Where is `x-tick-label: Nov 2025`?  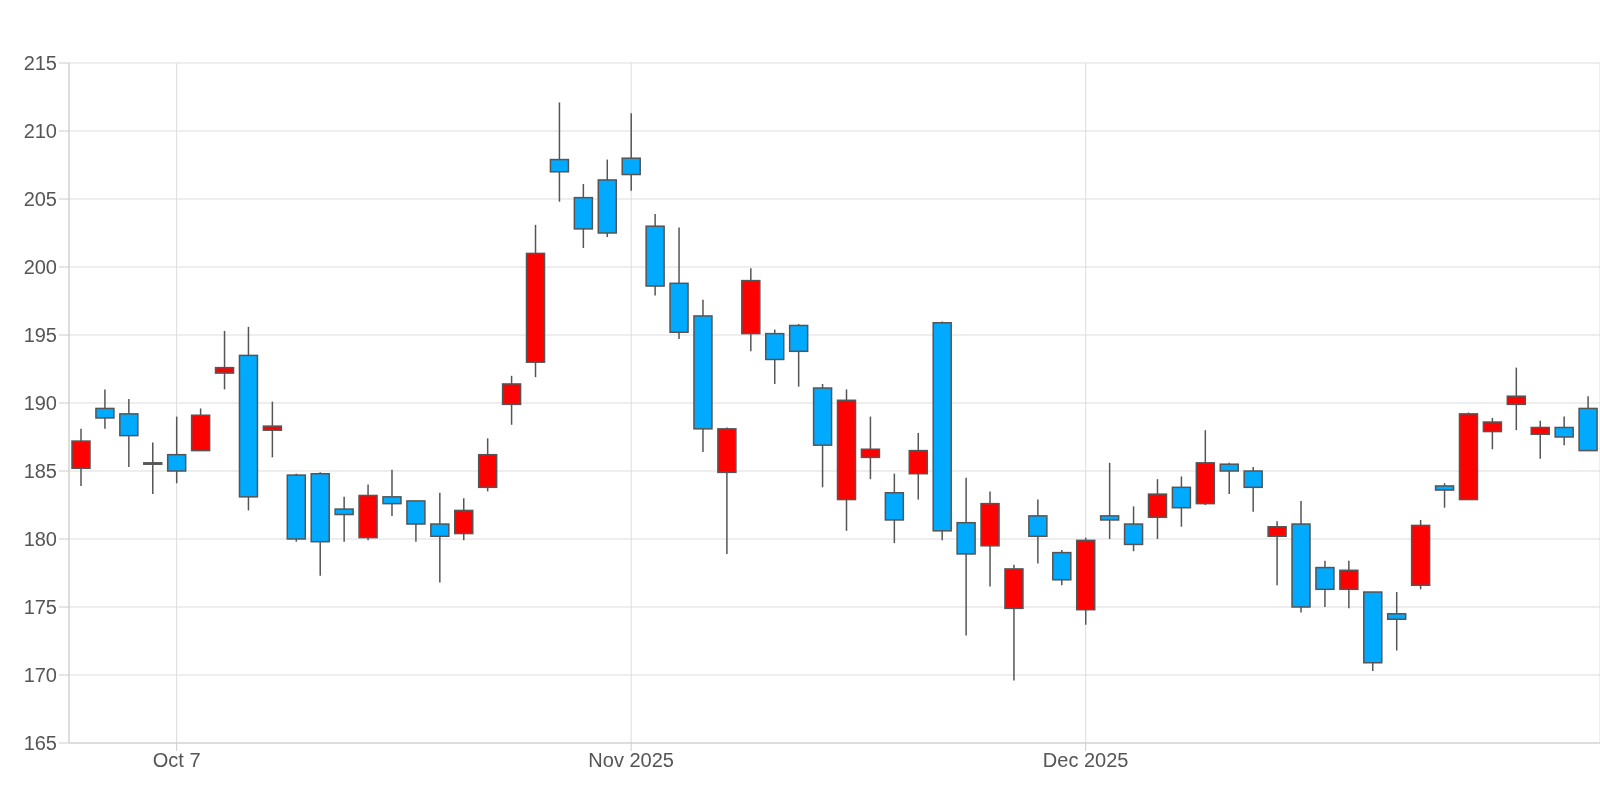
x-tick-label: Nov 2025 is located at coordinates (631, 760).